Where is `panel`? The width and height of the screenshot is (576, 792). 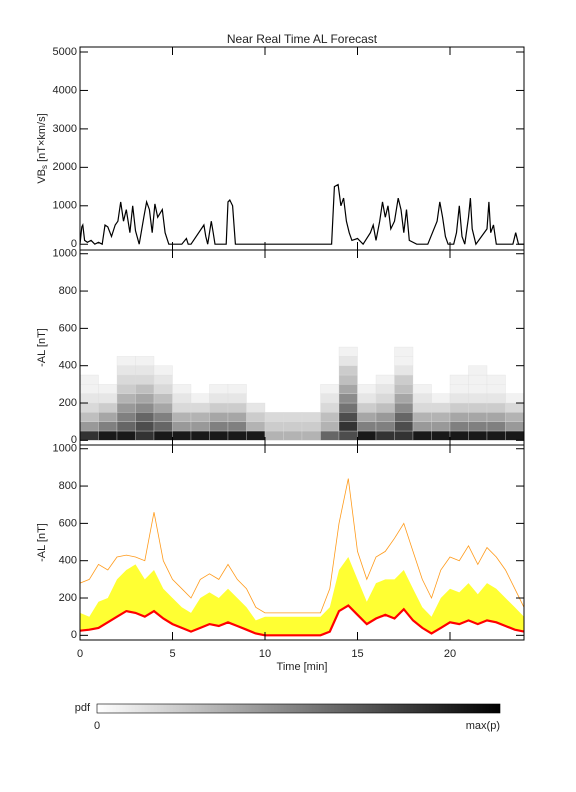
panel is located at coordinates (302, 393).